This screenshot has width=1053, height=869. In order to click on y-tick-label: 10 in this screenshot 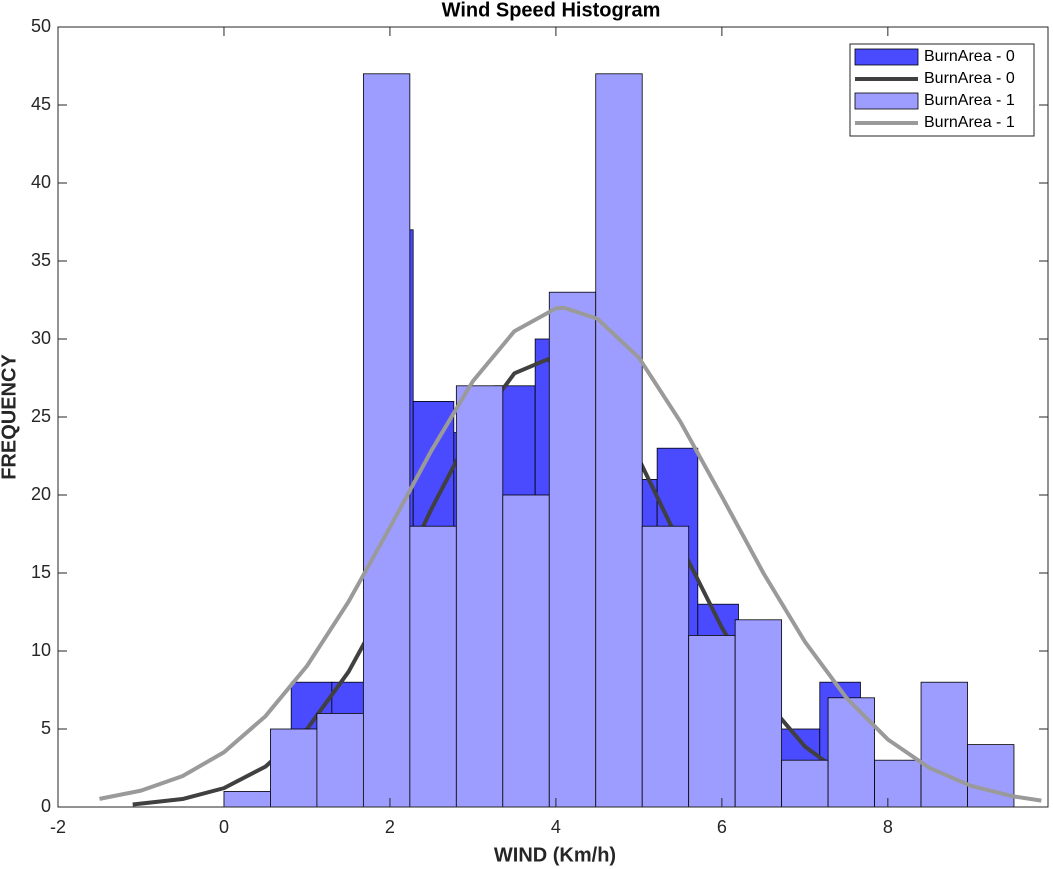, I will do `click(41, 650)`.